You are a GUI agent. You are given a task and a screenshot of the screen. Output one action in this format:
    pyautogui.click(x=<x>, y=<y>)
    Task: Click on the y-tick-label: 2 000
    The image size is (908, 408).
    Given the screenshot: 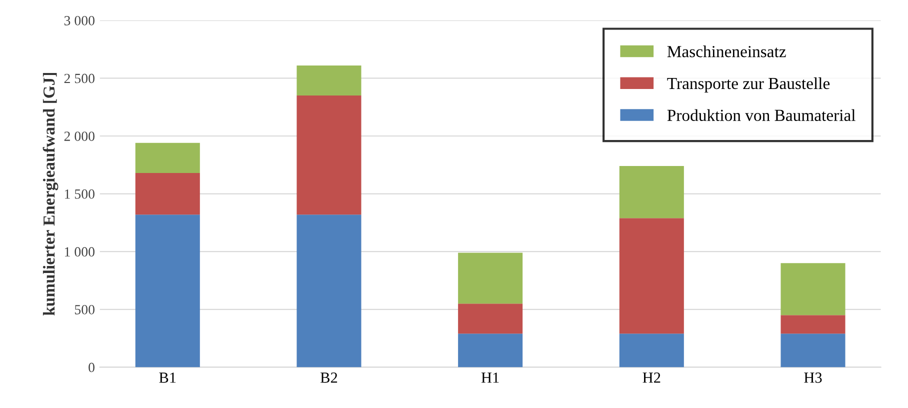 What is the action you would take?
    pyautogui.click(x=79, y=136)
    